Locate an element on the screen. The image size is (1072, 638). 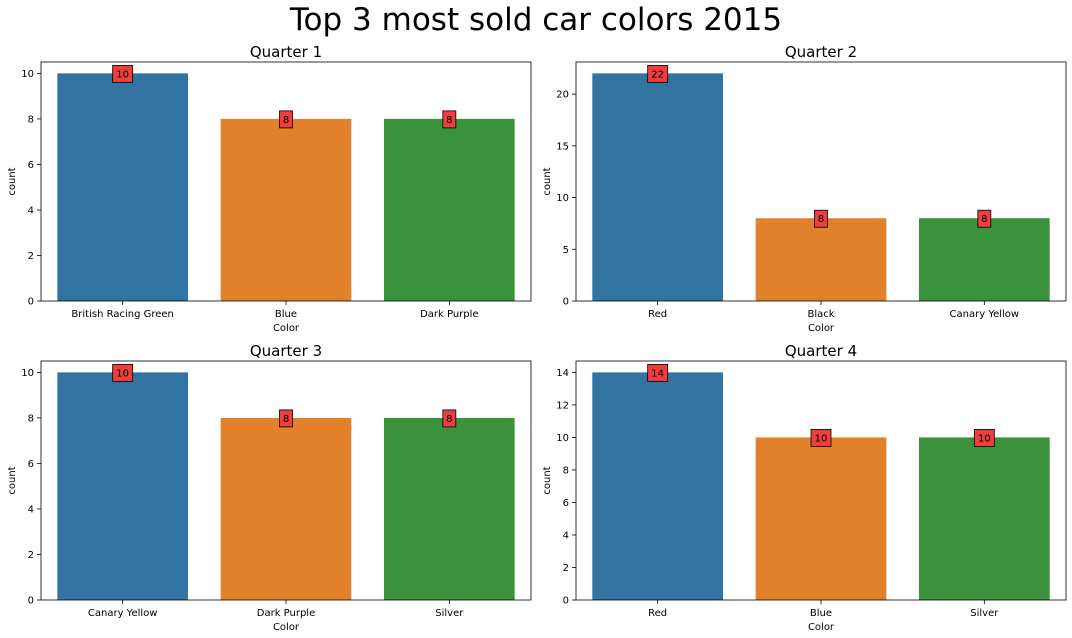
data-label: 22 is located at coordinates (657, 74).